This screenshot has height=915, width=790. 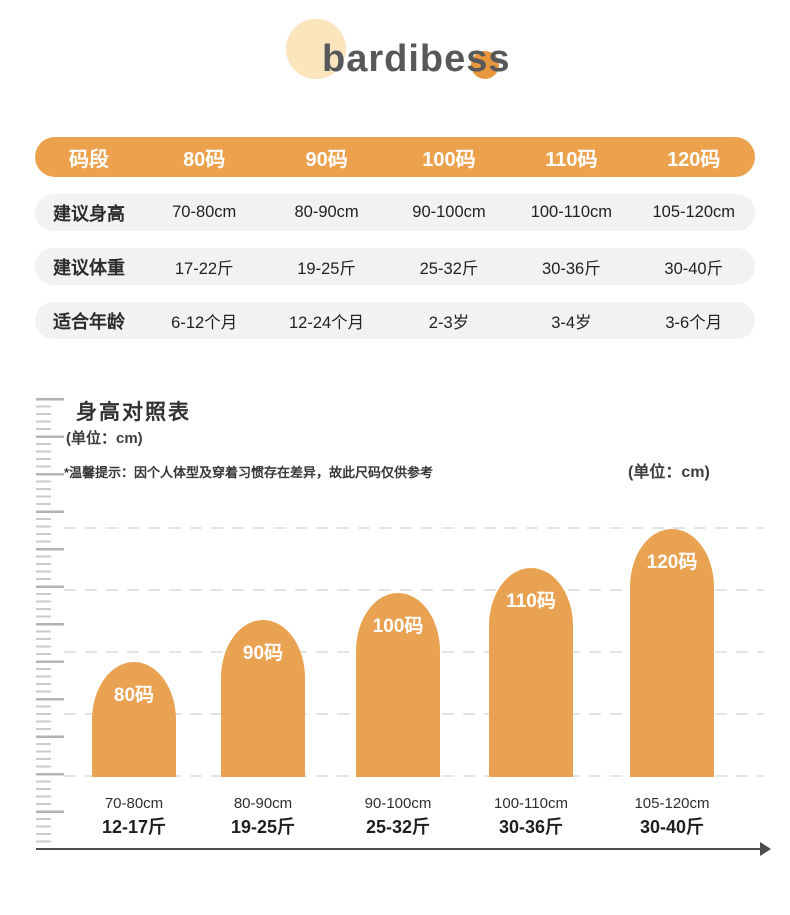 I want to click on weight-100: 25-32斤, so click(x=449, y=268).